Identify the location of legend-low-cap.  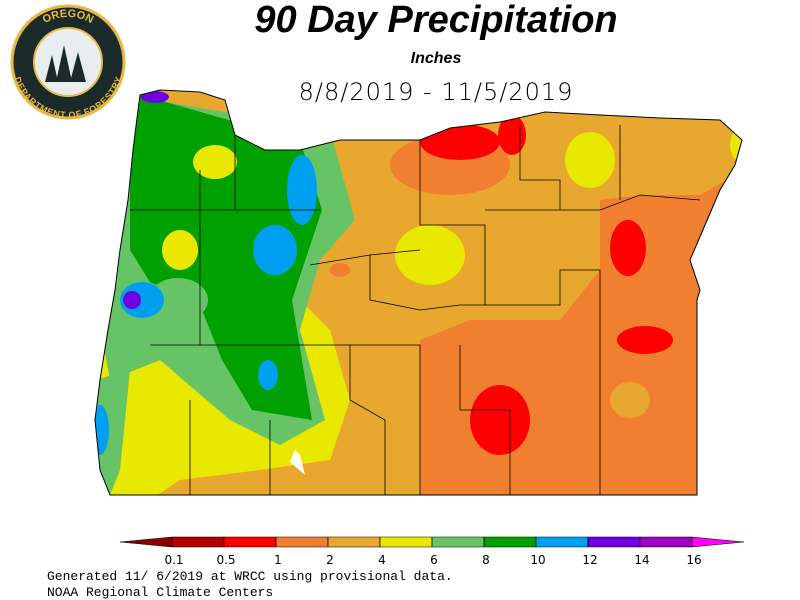
(146, 542).